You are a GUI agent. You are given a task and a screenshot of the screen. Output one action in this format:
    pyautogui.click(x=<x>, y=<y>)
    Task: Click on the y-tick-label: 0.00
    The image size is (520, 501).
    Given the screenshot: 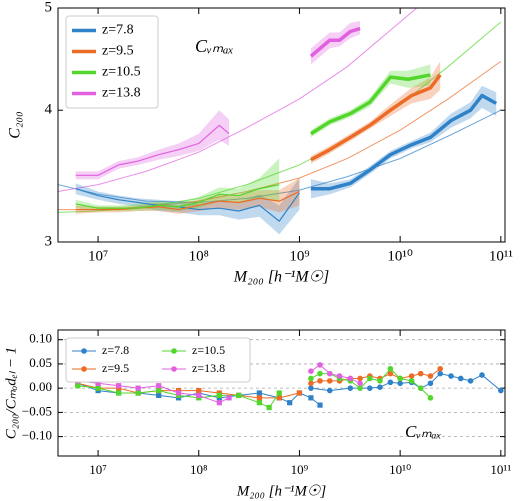 What is the action you would take?
    pyautogui.click(x=40, y=386)
    